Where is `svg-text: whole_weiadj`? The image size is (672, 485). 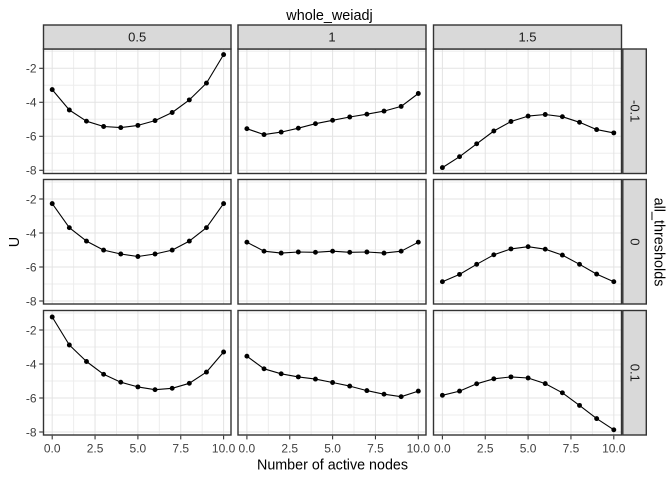
svg-text: whole_weiadj is located at coordinates (328, 16).